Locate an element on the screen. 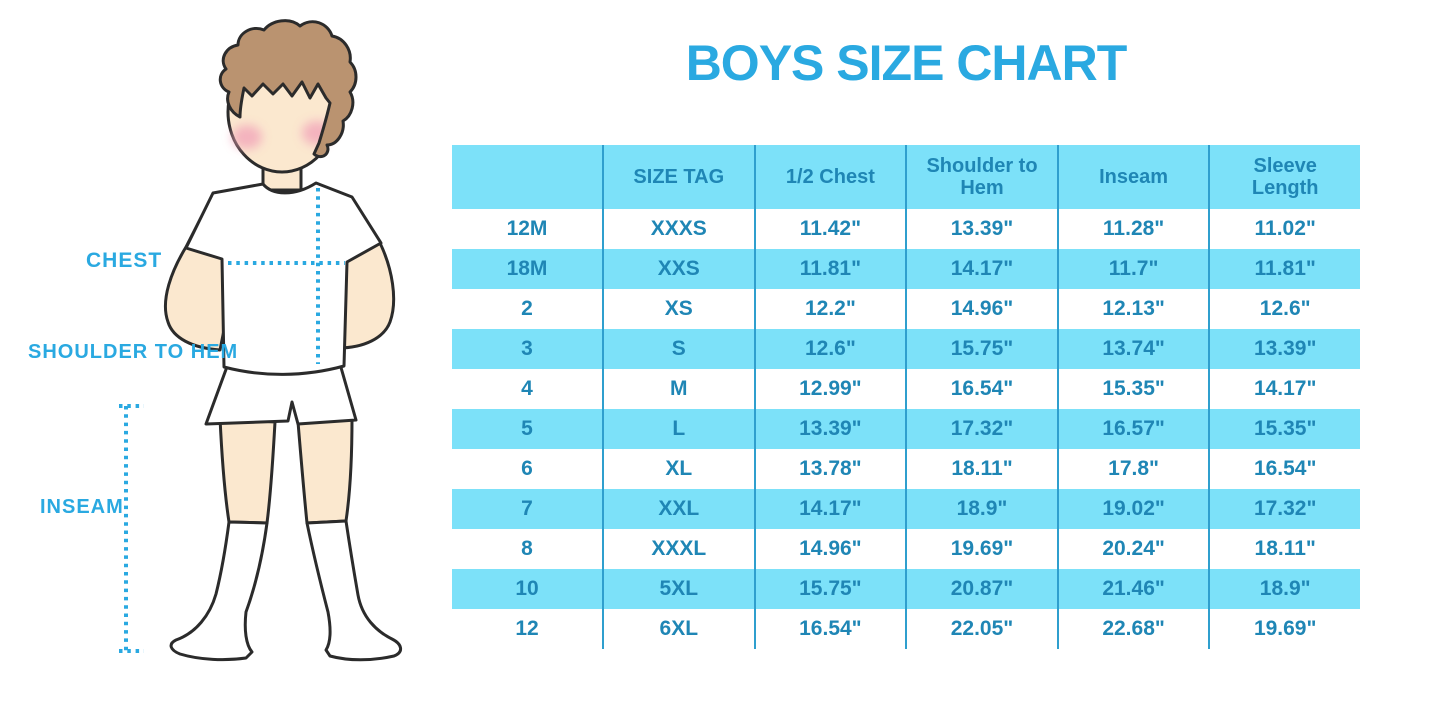  row-value-cell: 5XL is located at coordinates (678, 589).